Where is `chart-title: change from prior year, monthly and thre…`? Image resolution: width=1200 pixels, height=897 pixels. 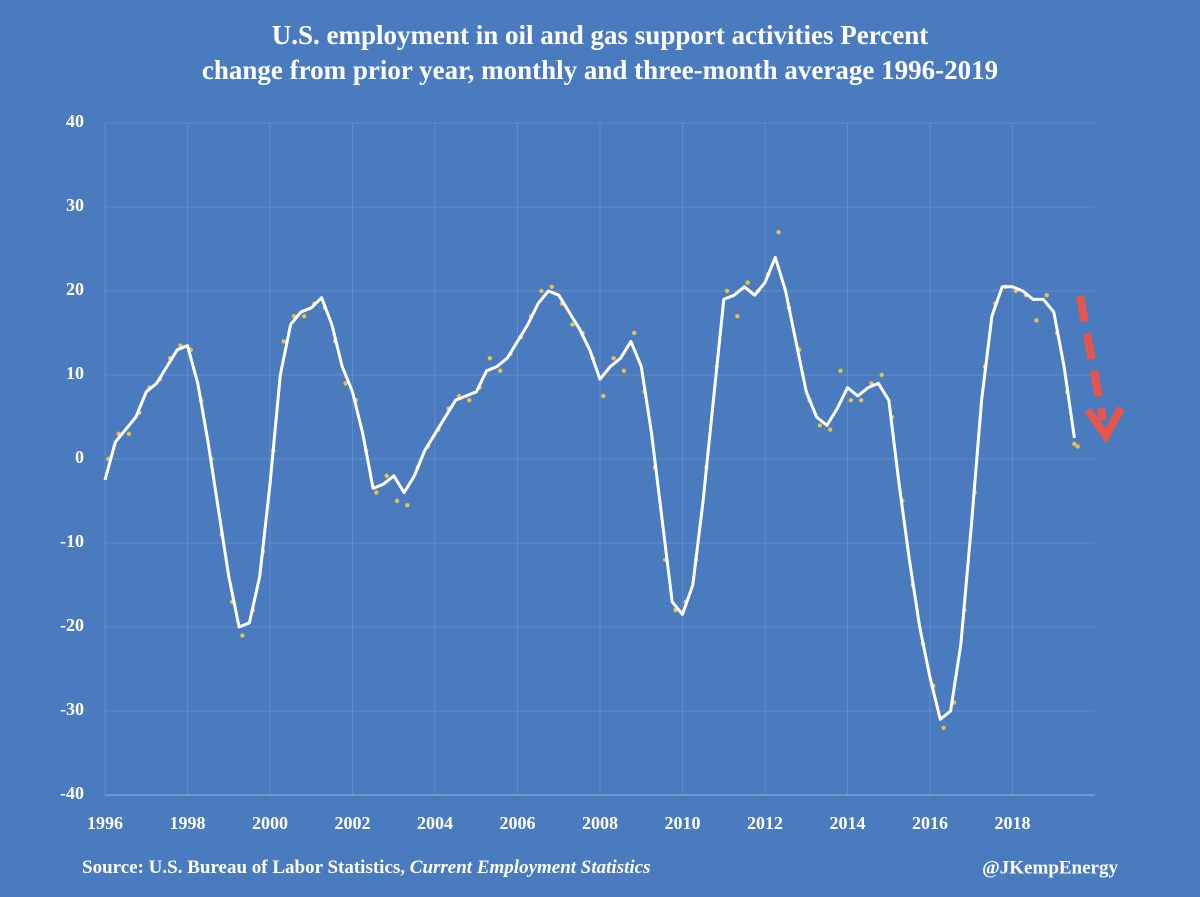
chart-title: change from prior year, monthly and thre… is located at coordinates (600, 70).